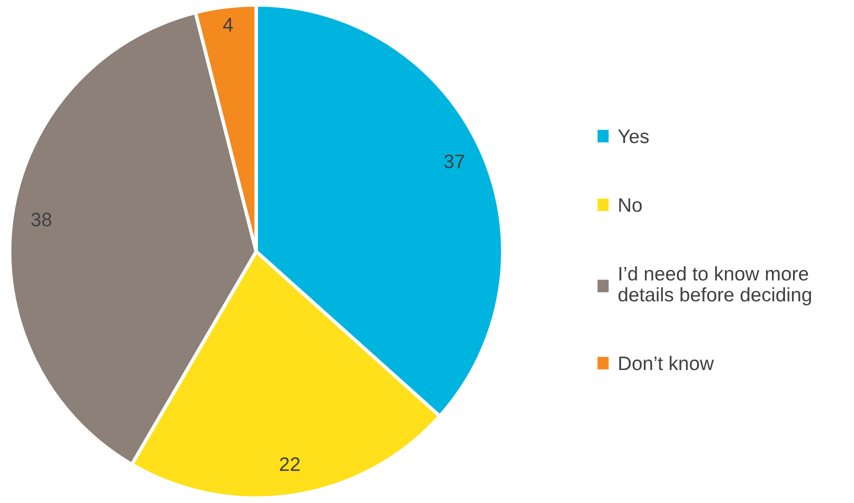 The image size is (854, 503). I want to click on legend-label: No, so click(630, 205).